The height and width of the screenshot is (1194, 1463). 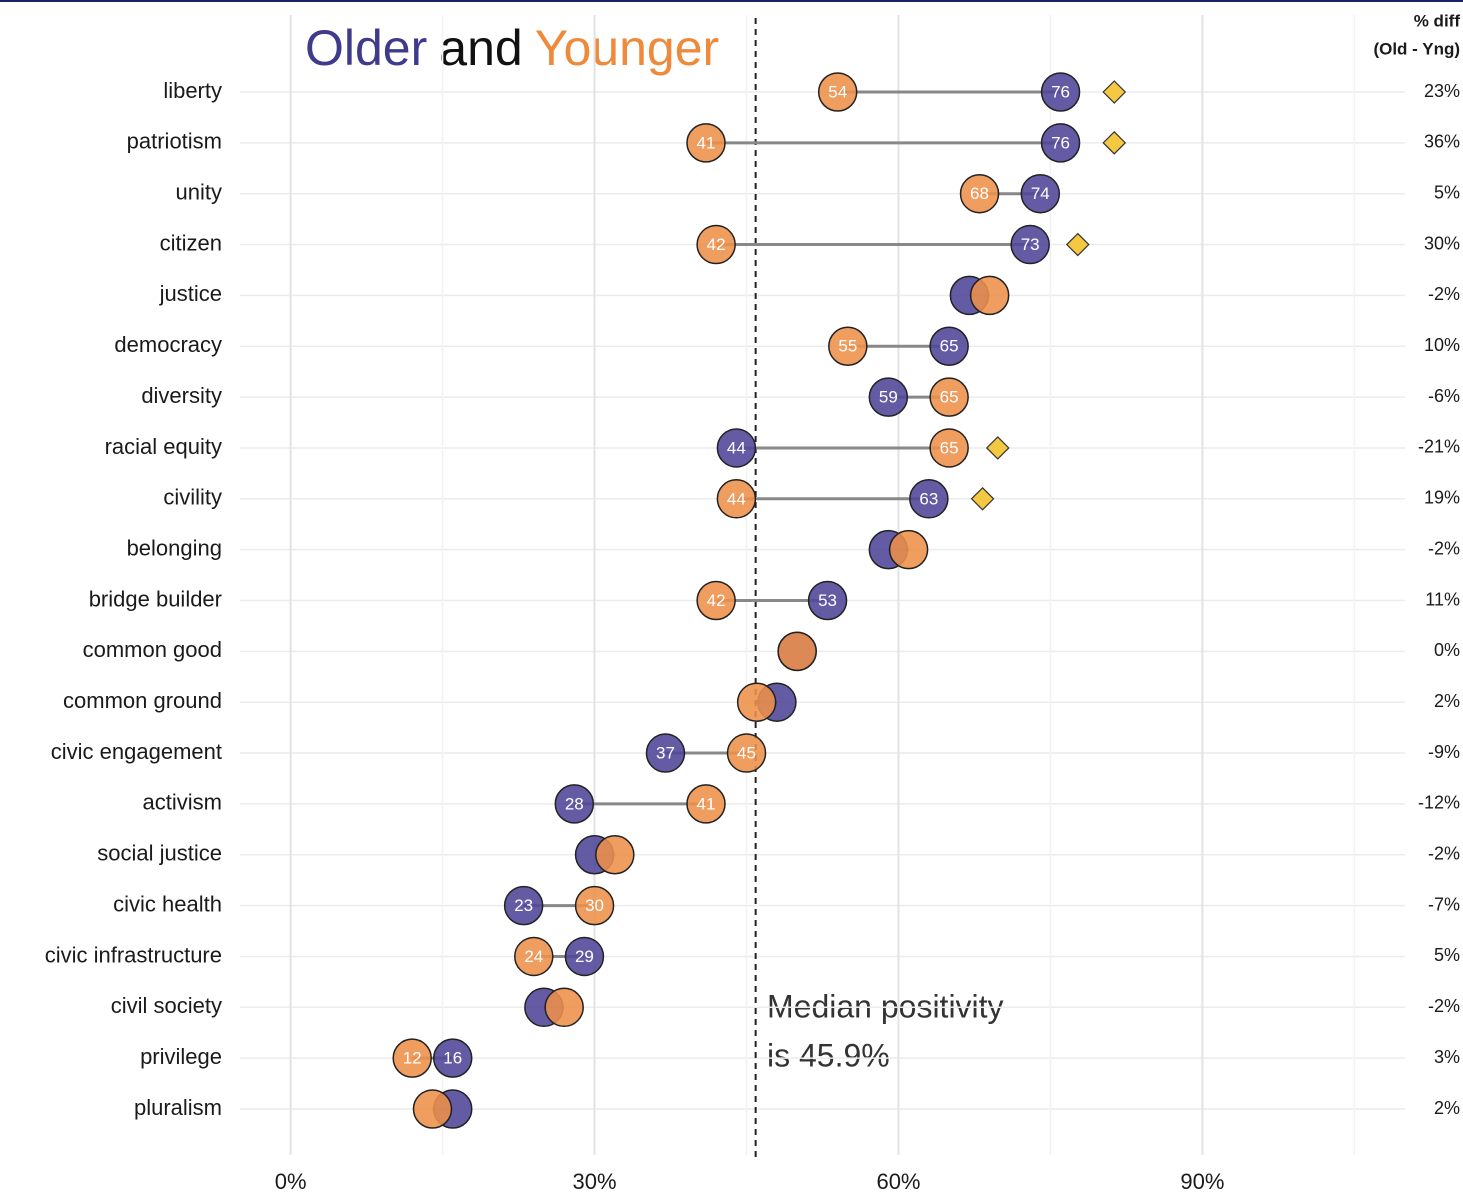 What do you see at coordinates (366, 48) in the screenshot?
I see `title-part: Older` at bounding box center [366, 48].